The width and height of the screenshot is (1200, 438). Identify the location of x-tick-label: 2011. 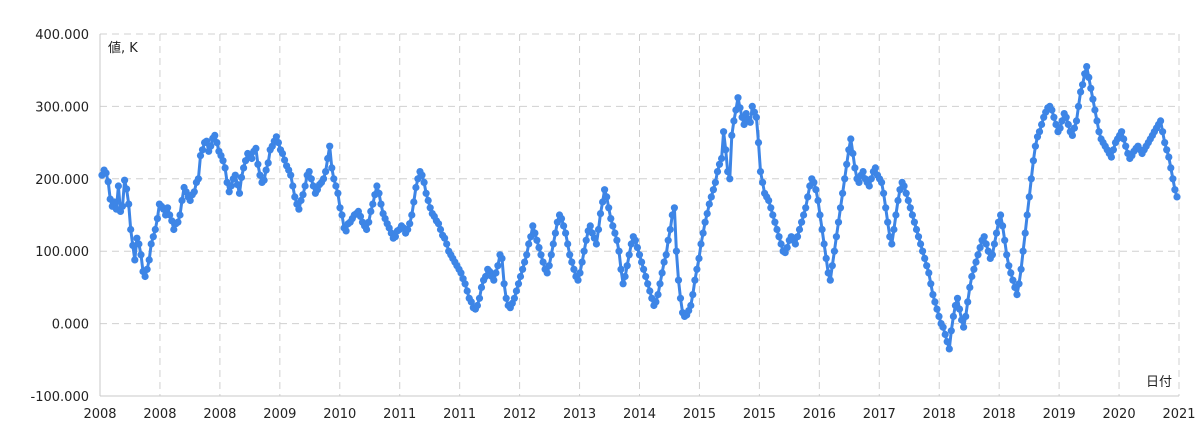
(459, 414).